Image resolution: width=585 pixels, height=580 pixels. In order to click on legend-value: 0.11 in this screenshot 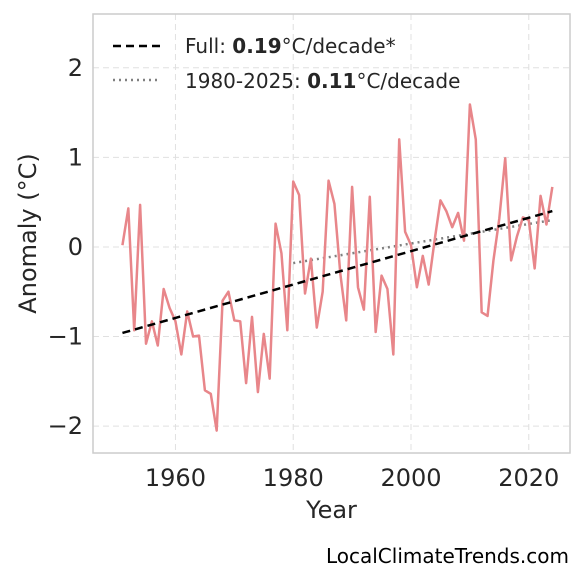, I will do `click(331, 81)`.